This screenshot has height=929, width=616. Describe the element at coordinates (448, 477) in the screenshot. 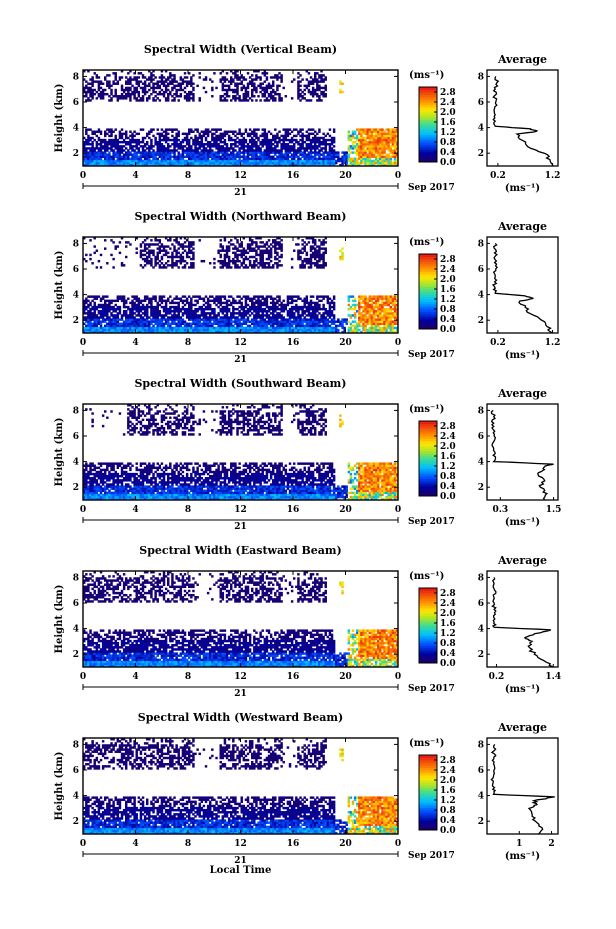

I see `colorbar-tick-label: 0.8` at that location.